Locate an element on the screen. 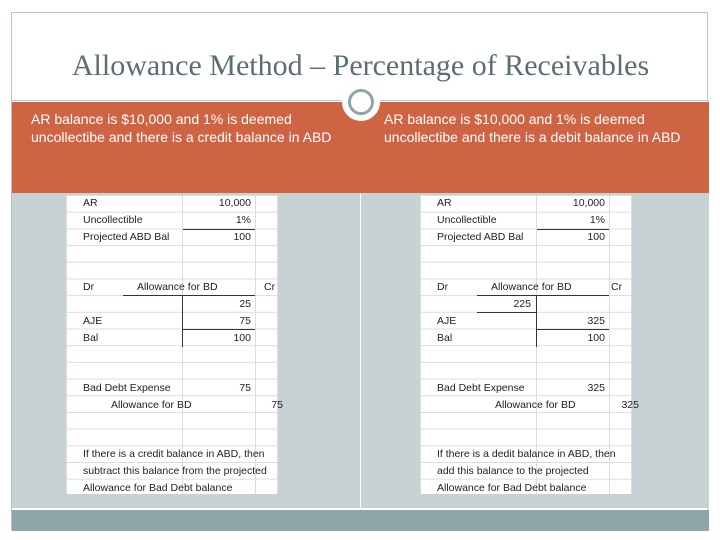  column-divider is located at coordinates (360, 350).